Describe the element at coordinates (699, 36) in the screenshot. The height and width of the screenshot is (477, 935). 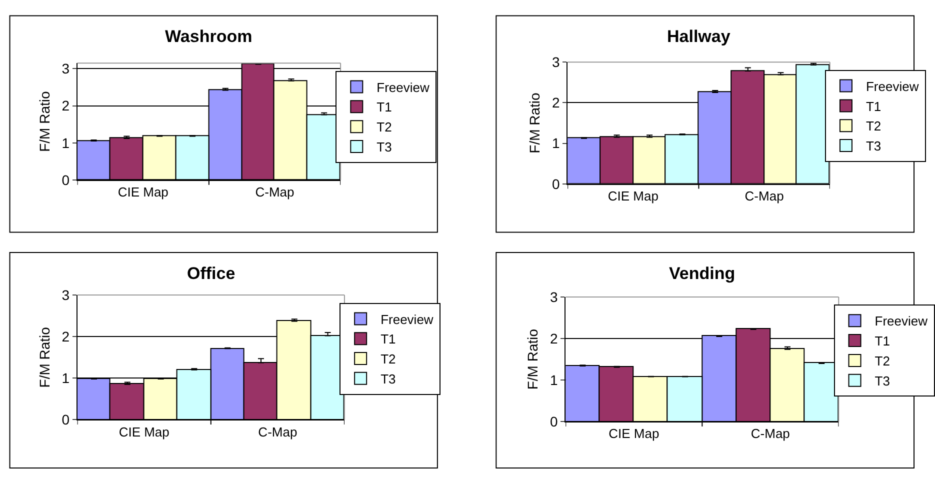
I see `chart-title: Hallway` at that location.